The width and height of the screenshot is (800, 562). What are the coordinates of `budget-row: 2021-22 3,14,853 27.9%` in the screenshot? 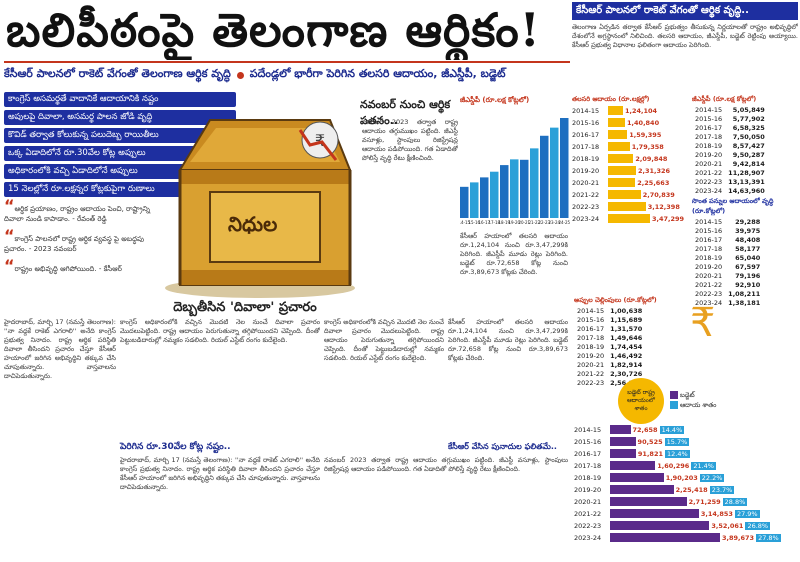 It's located at (686, 513).